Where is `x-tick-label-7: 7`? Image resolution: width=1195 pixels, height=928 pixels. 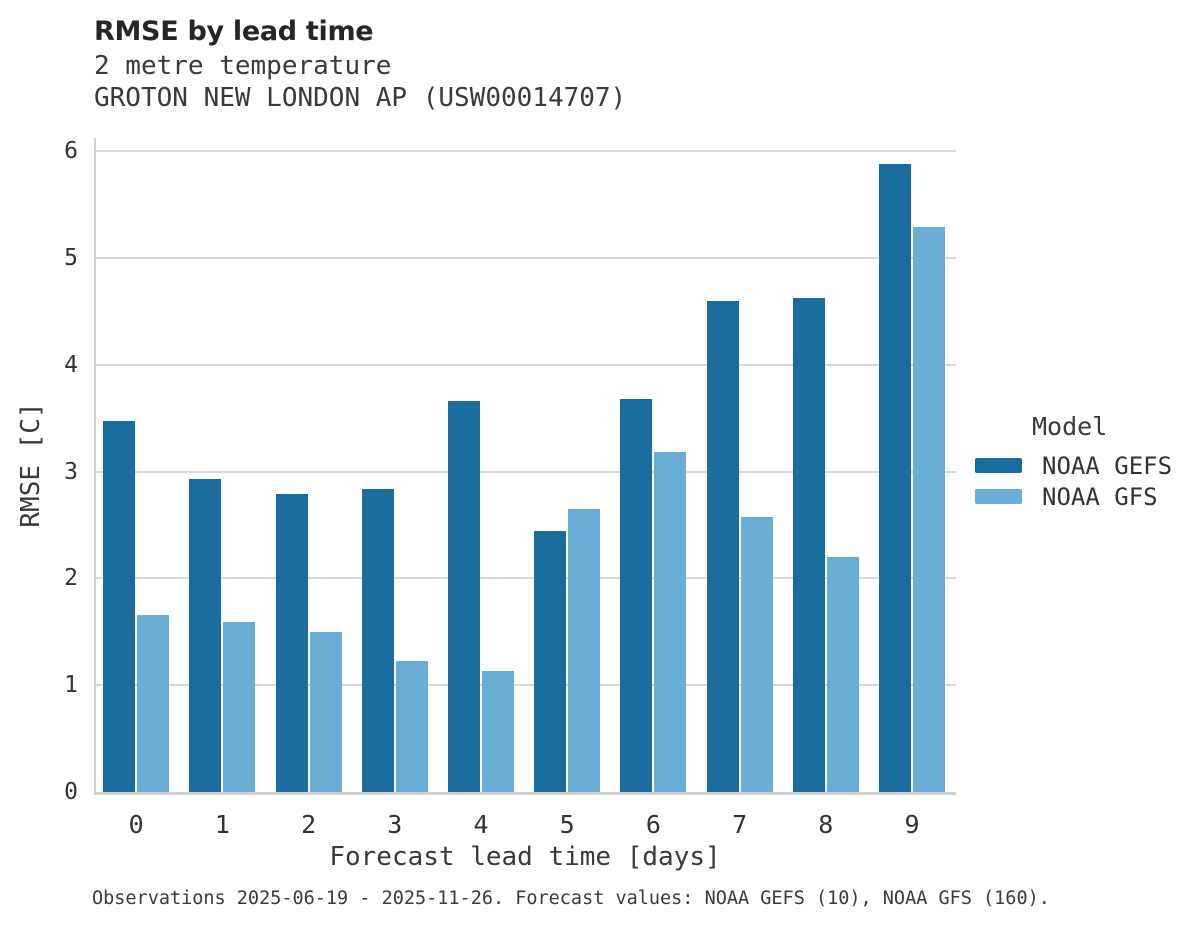
x-tick-label-7: 7 is located at coordinates (740, 824).